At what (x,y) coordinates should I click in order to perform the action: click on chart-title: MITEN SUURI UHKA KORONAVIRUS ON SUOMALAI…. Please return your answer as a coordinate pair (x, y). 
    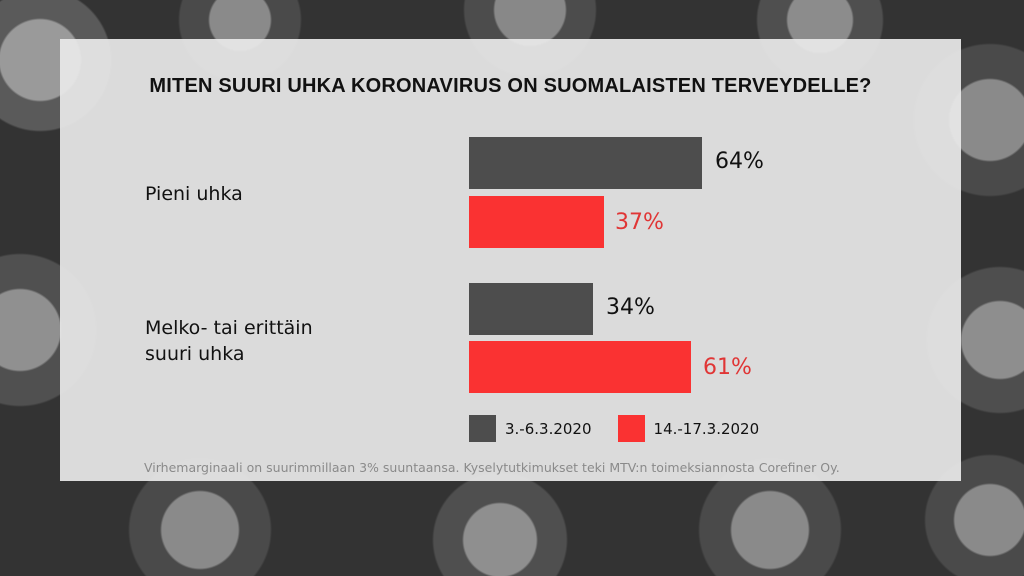
    Looking at the image, I should click on (510, 86).